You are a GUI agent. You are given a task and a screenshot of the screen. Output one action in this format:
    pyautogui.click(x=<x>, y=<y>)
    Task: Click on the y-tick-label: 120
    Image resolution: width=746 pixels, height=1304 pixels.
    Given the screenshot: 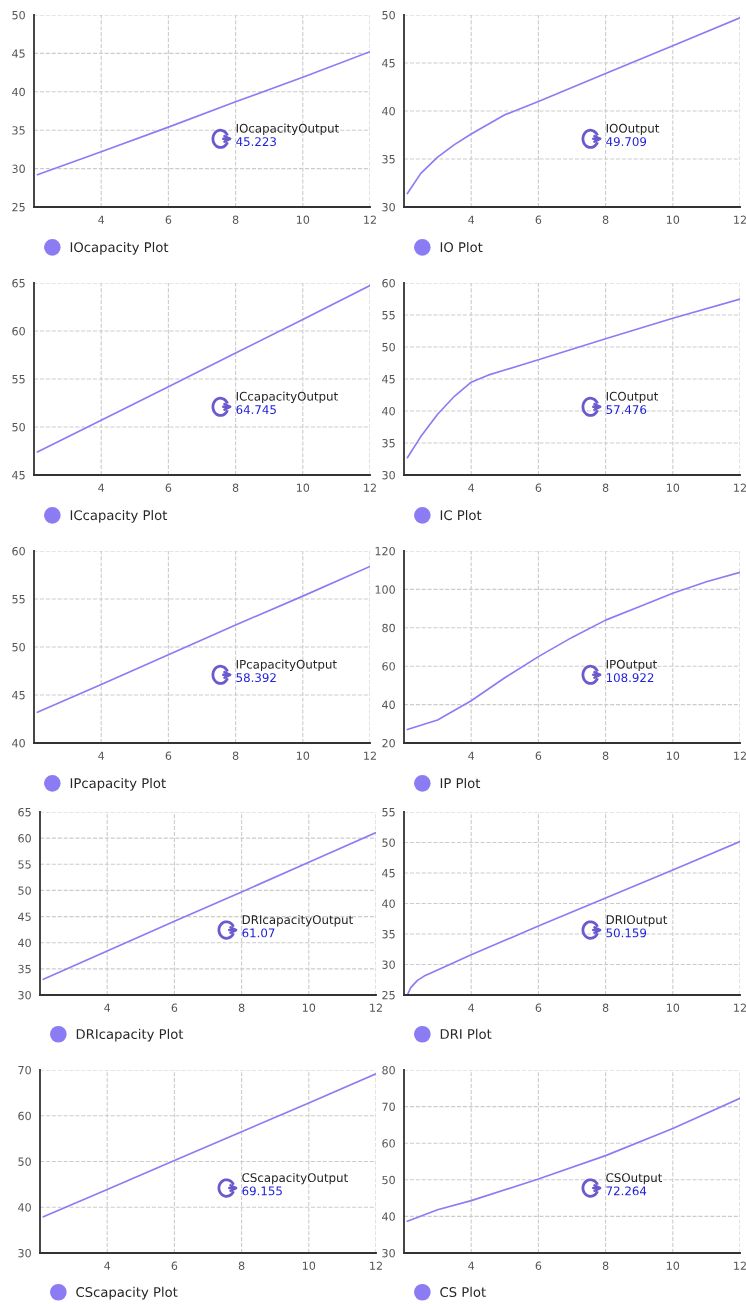 What is the action you would take?
    pyautogui.click(x=385, y=551)
    